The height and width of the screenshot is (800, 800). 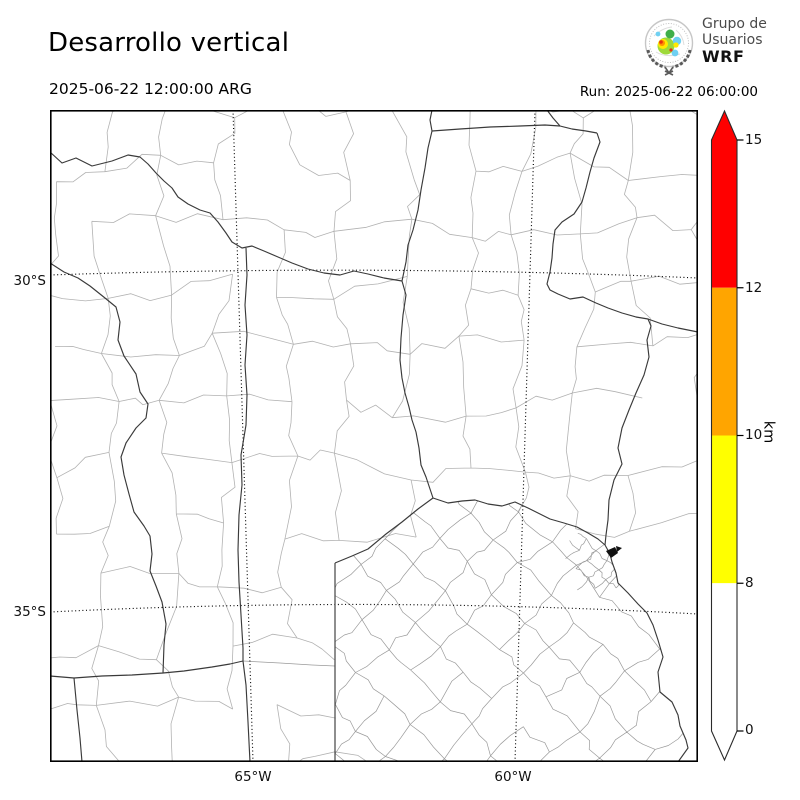 What do you see at coordinates (754, 288) in the screenshot?
I see `colorbar-tick-12: 12` at bounding box center [754, 288].